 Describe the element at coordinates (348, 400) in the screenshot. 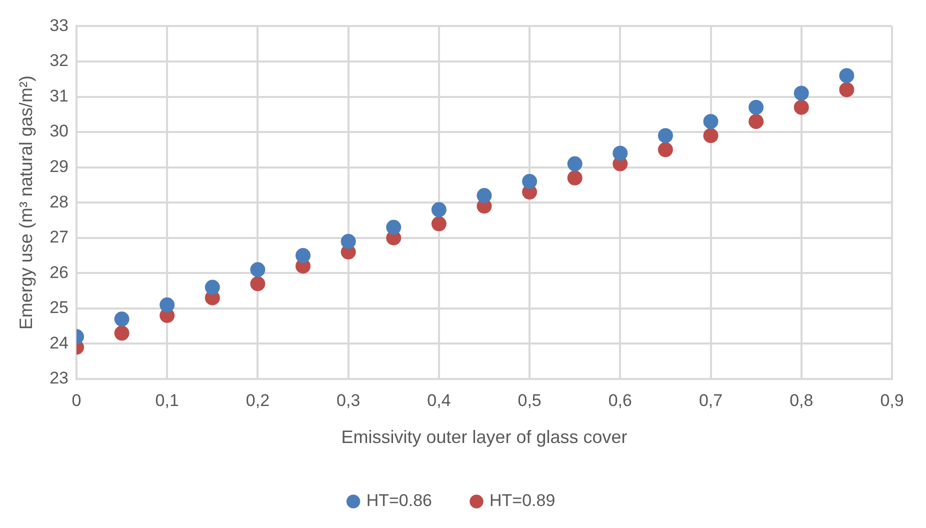

I see `x-tick-label: 0,3` at that location.